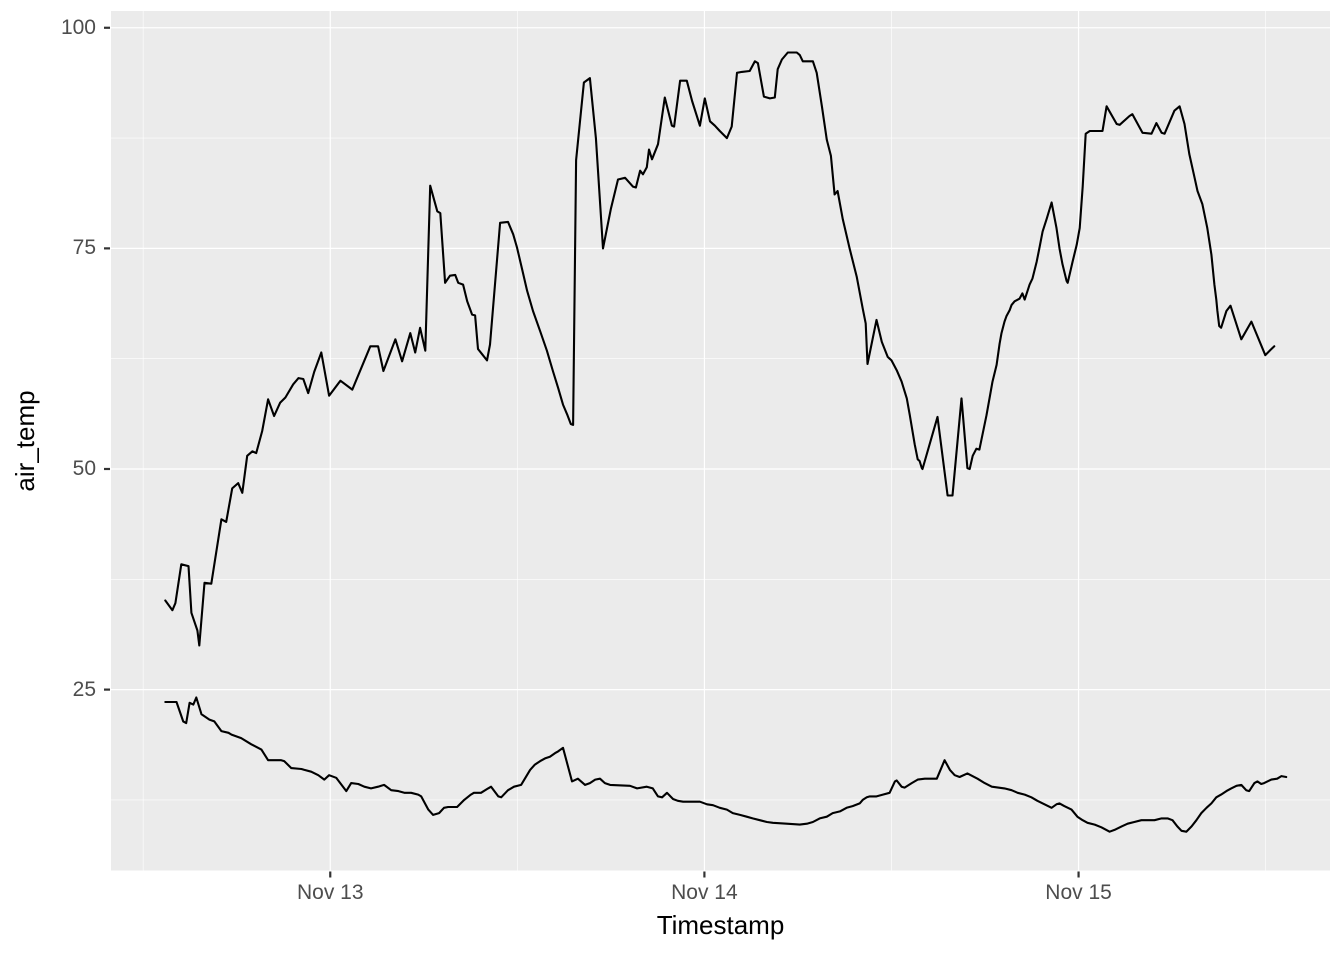  Describe the element at coordinates (84, 468) in the screenshot. I see `y-tick-label-50: 50` at that location.